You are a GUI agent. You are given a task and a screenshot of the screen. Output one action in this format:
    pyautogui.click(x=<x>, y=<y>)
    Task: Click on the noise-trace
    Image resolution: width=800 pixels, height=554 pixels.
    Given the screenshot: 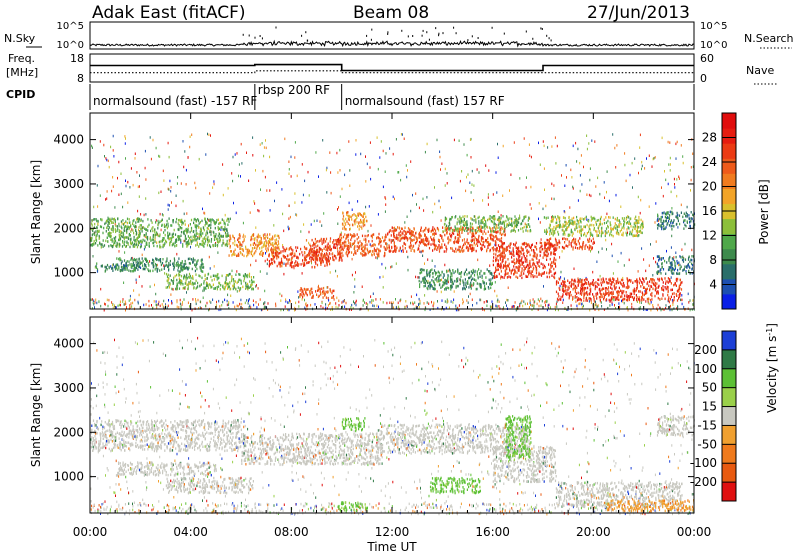 What is the action you would take?
    pyautogui.click(x=392, y=37)
    